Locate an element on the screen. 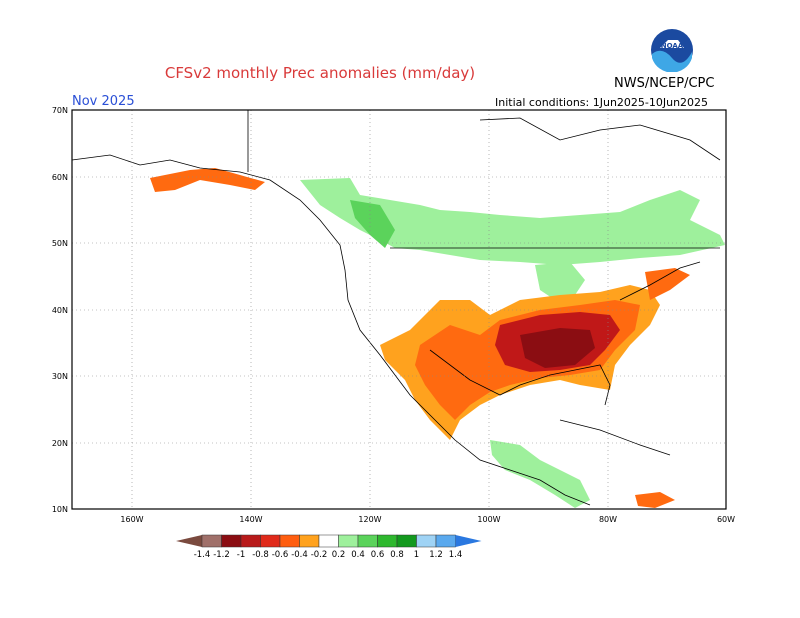 The width and height of the screenshot is (800, 618). lon-label: 100W is located at coordinates (488, 519).